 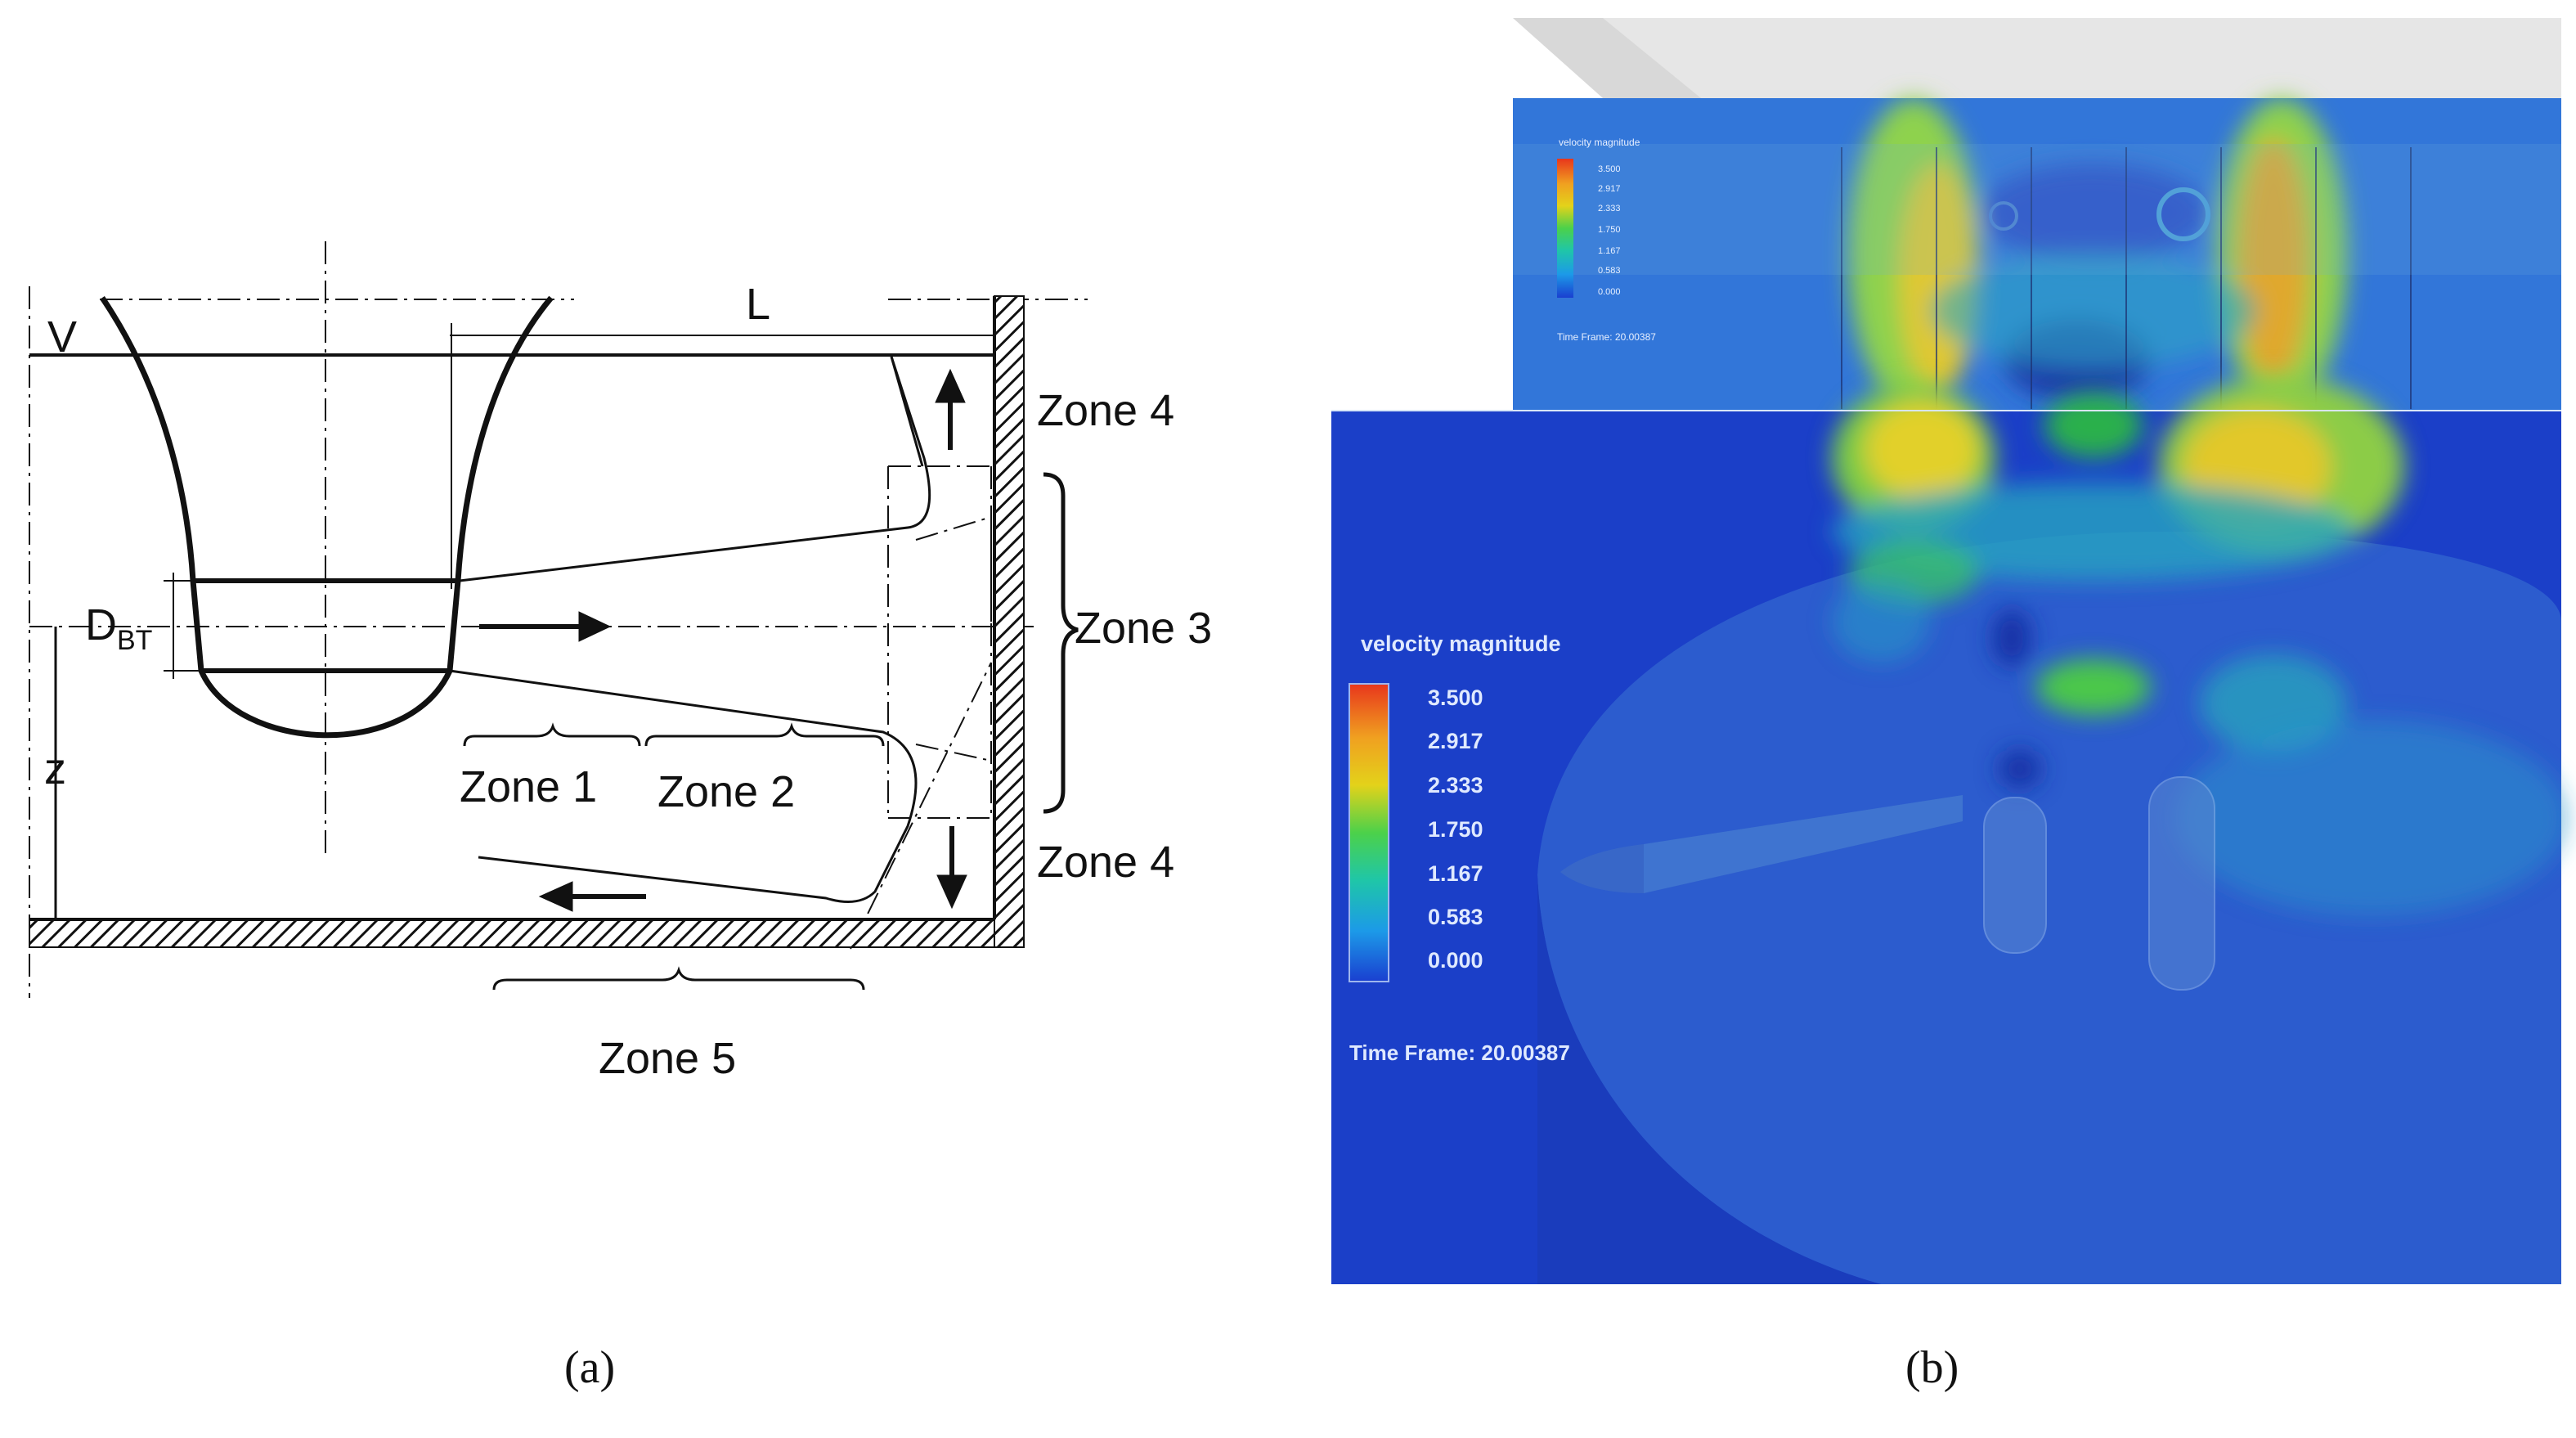 I want to click on bowl-body, so click(x=327, y=517).